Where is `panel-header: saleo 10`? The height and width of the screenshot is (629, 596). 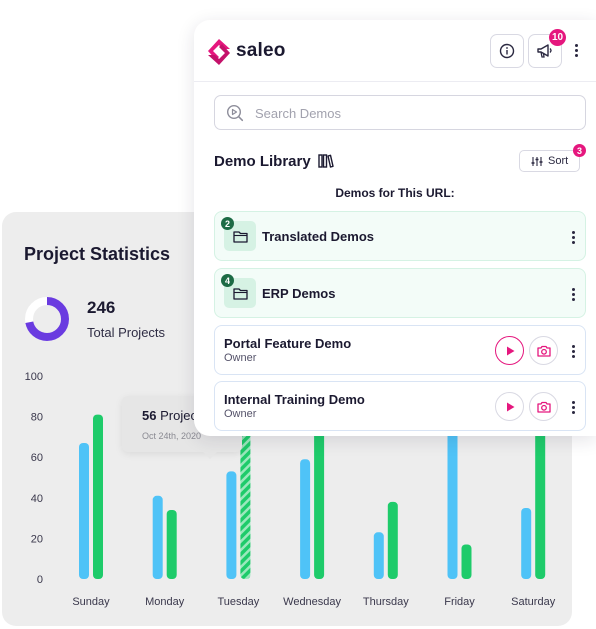
panel-header: saleo 10 is located at coordinates (395, 51).